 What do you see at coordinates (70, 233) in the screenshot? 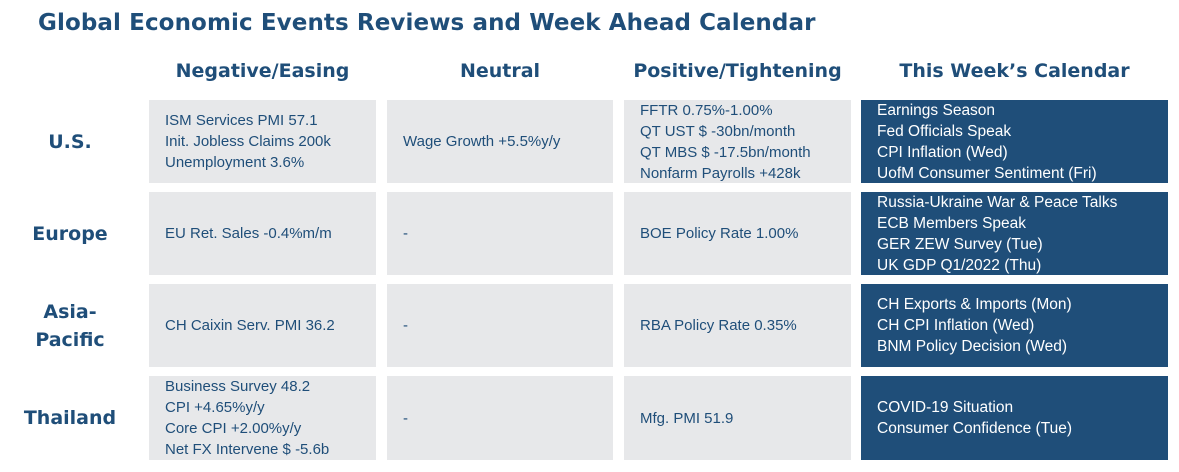
I see `row-header-europe: Europe` at bounding box center [70, 233].